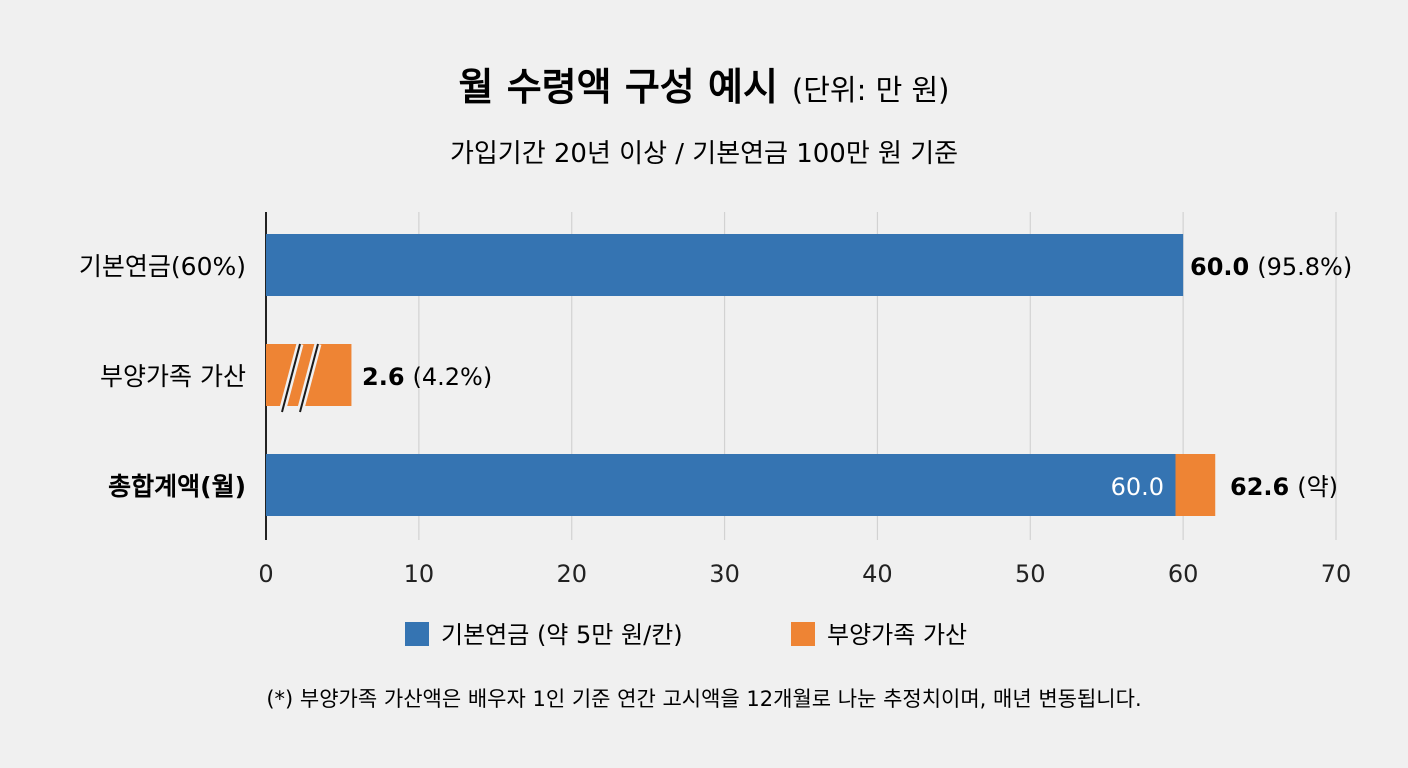  Describe the element at coordinates (417, 634) in the screenshot. I see `legend-swatch-basic-pension` at that location.